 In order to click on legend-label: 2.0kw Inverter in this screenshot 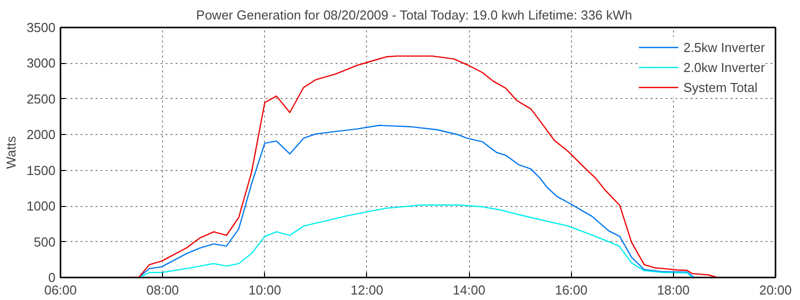, I will do `click(724, 67)`.